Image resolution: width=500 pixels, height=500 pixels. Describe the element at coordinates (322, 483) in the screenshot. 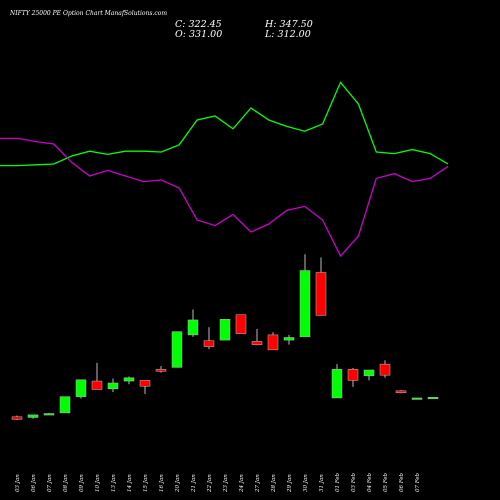

I see `x-tick-label: 31 Jan` at that location.